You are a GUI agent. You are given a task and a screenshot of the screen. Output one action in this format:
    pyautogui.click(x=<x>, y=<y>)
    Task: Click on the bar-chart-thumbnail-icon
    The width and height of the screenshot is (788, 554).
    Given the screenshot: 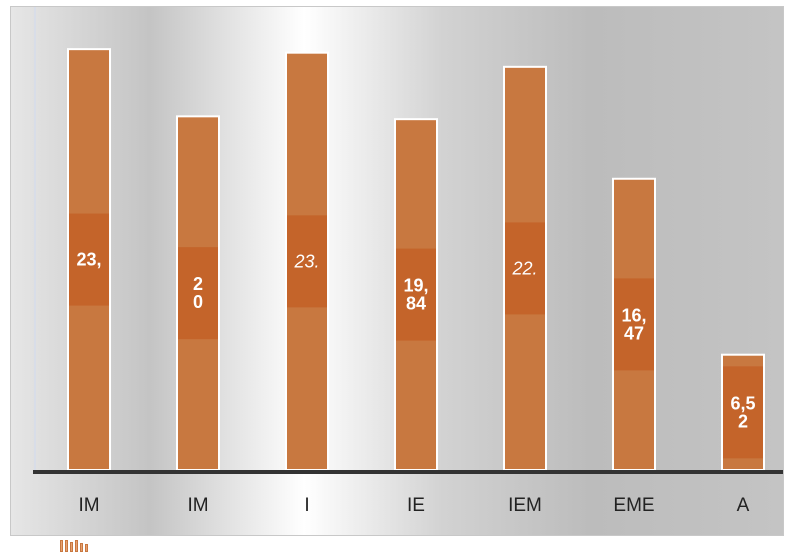 What is the action you would take?
    pyautogui.click(x=80, y=545)
    